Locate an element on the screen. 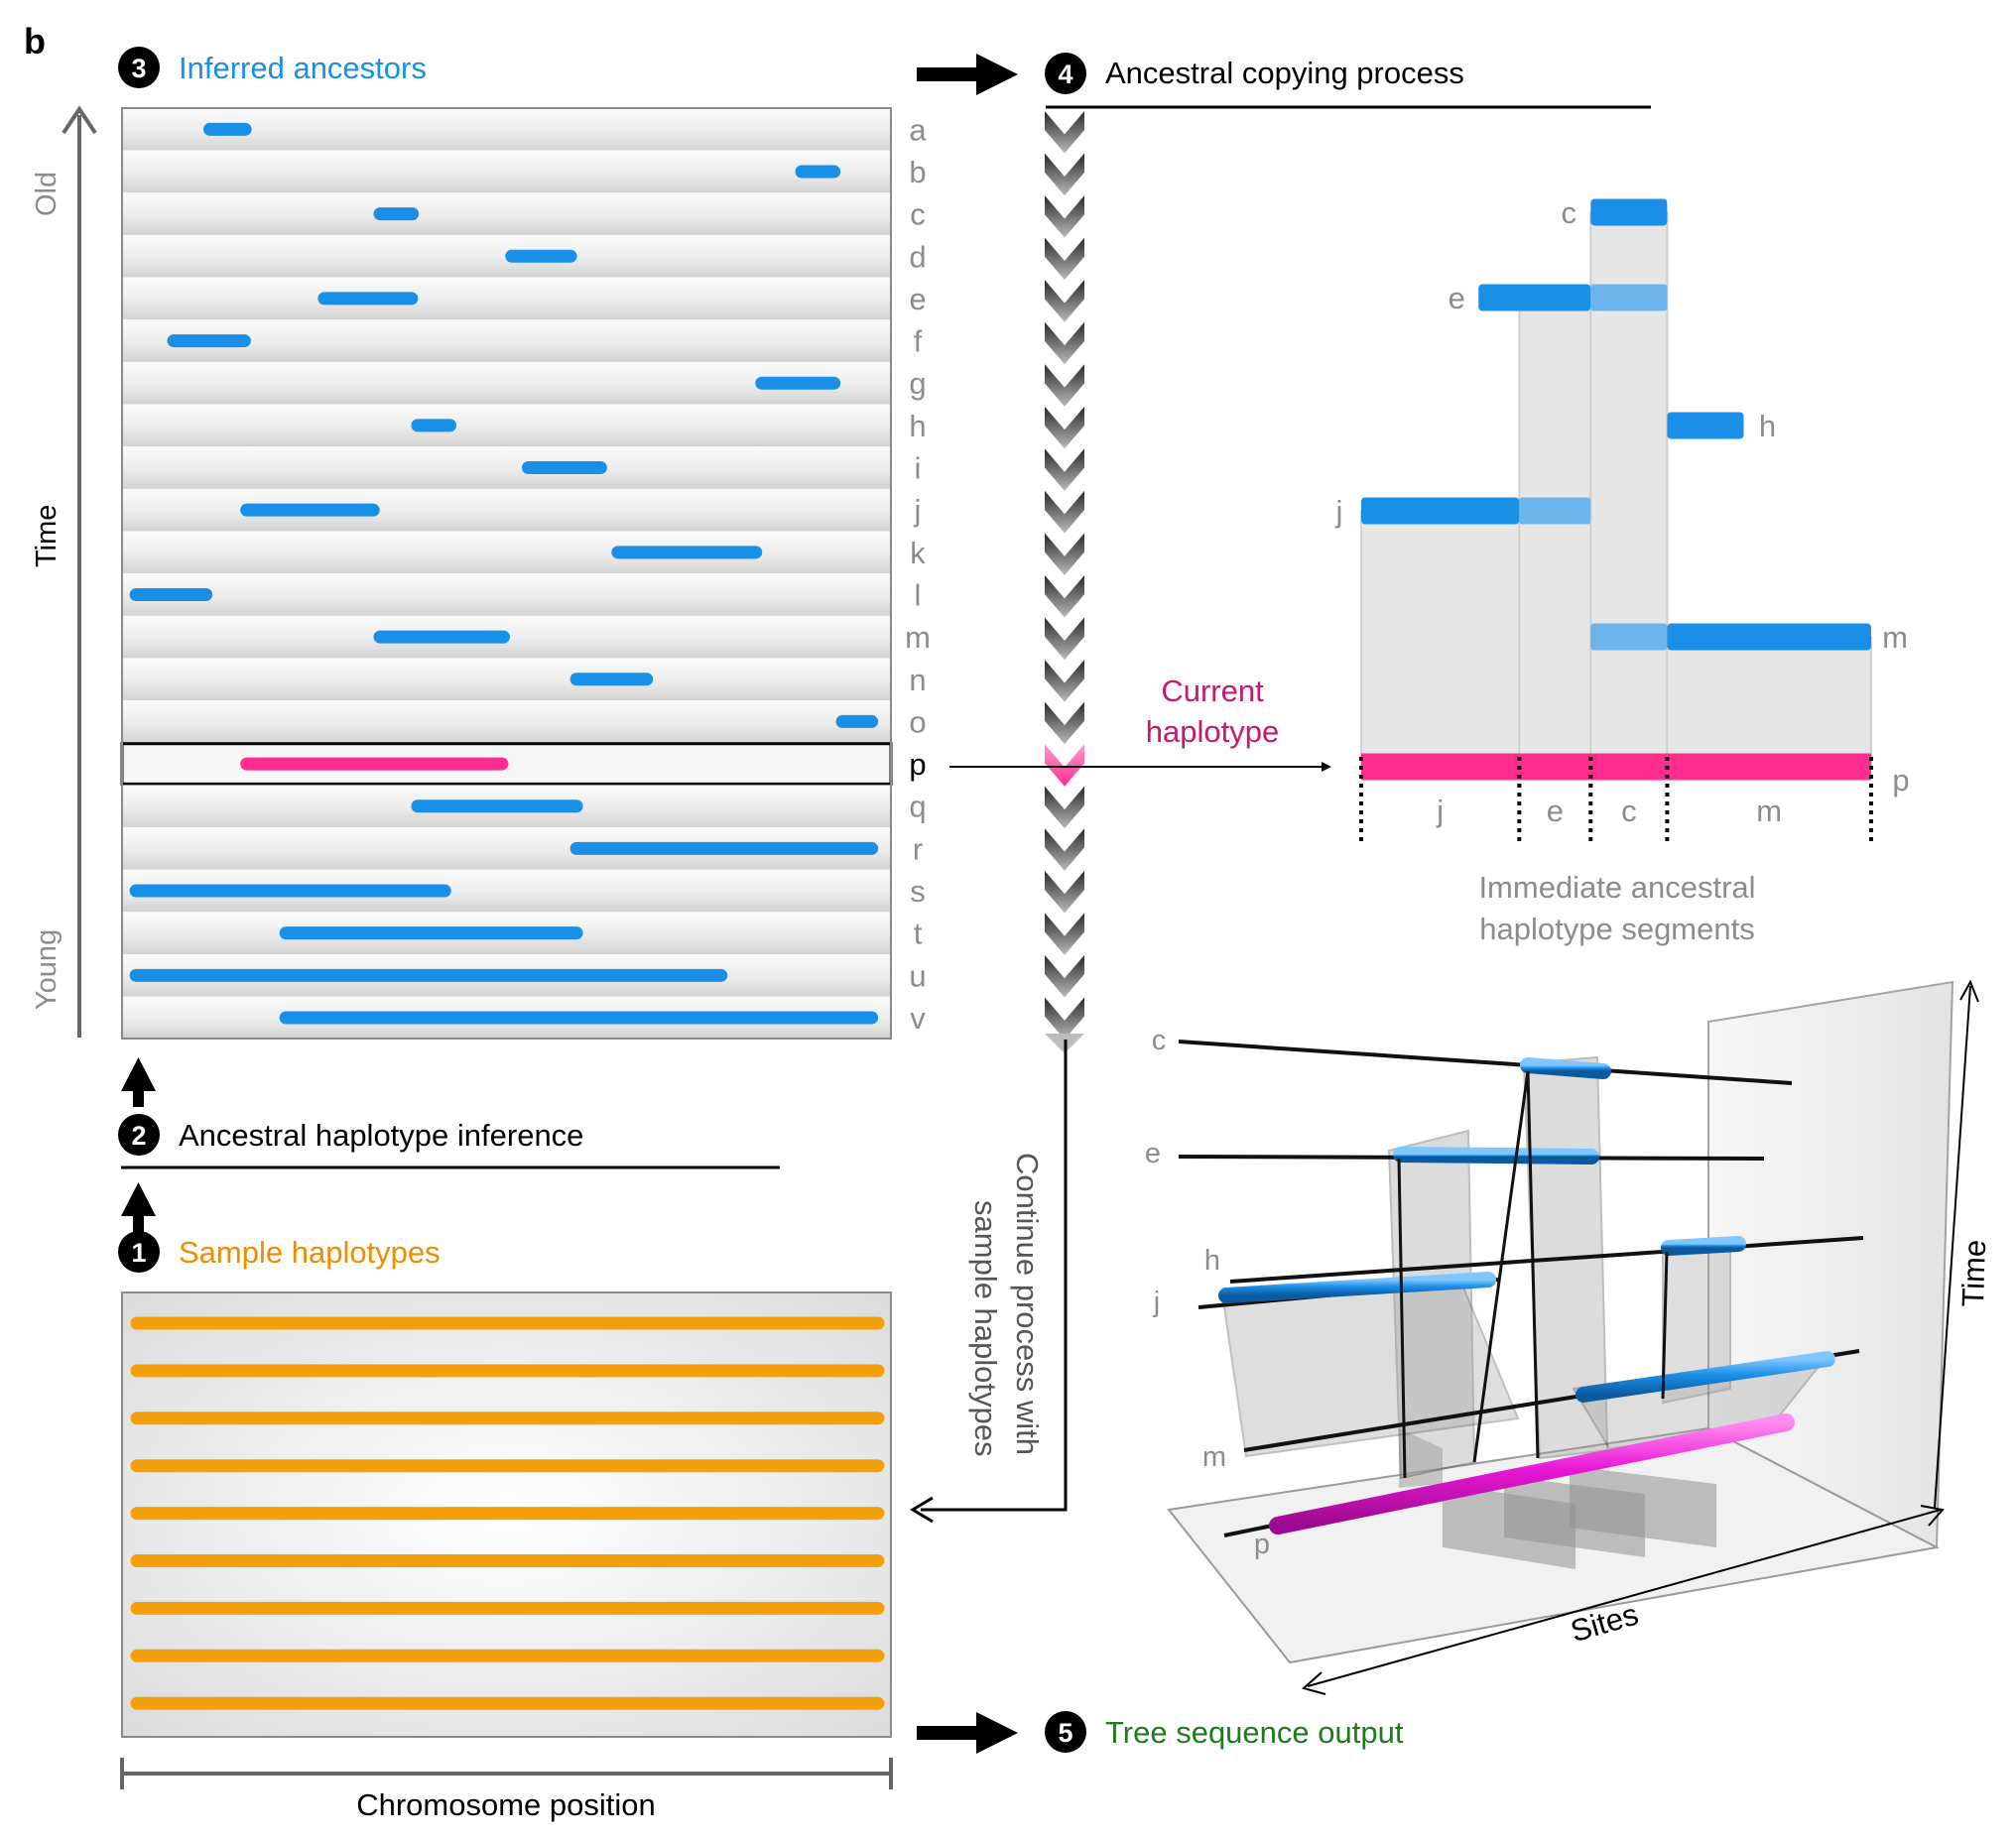 This screenshot has width=2016, height=1841. ancestor-label-j: j is located at coordinates (918, 510).